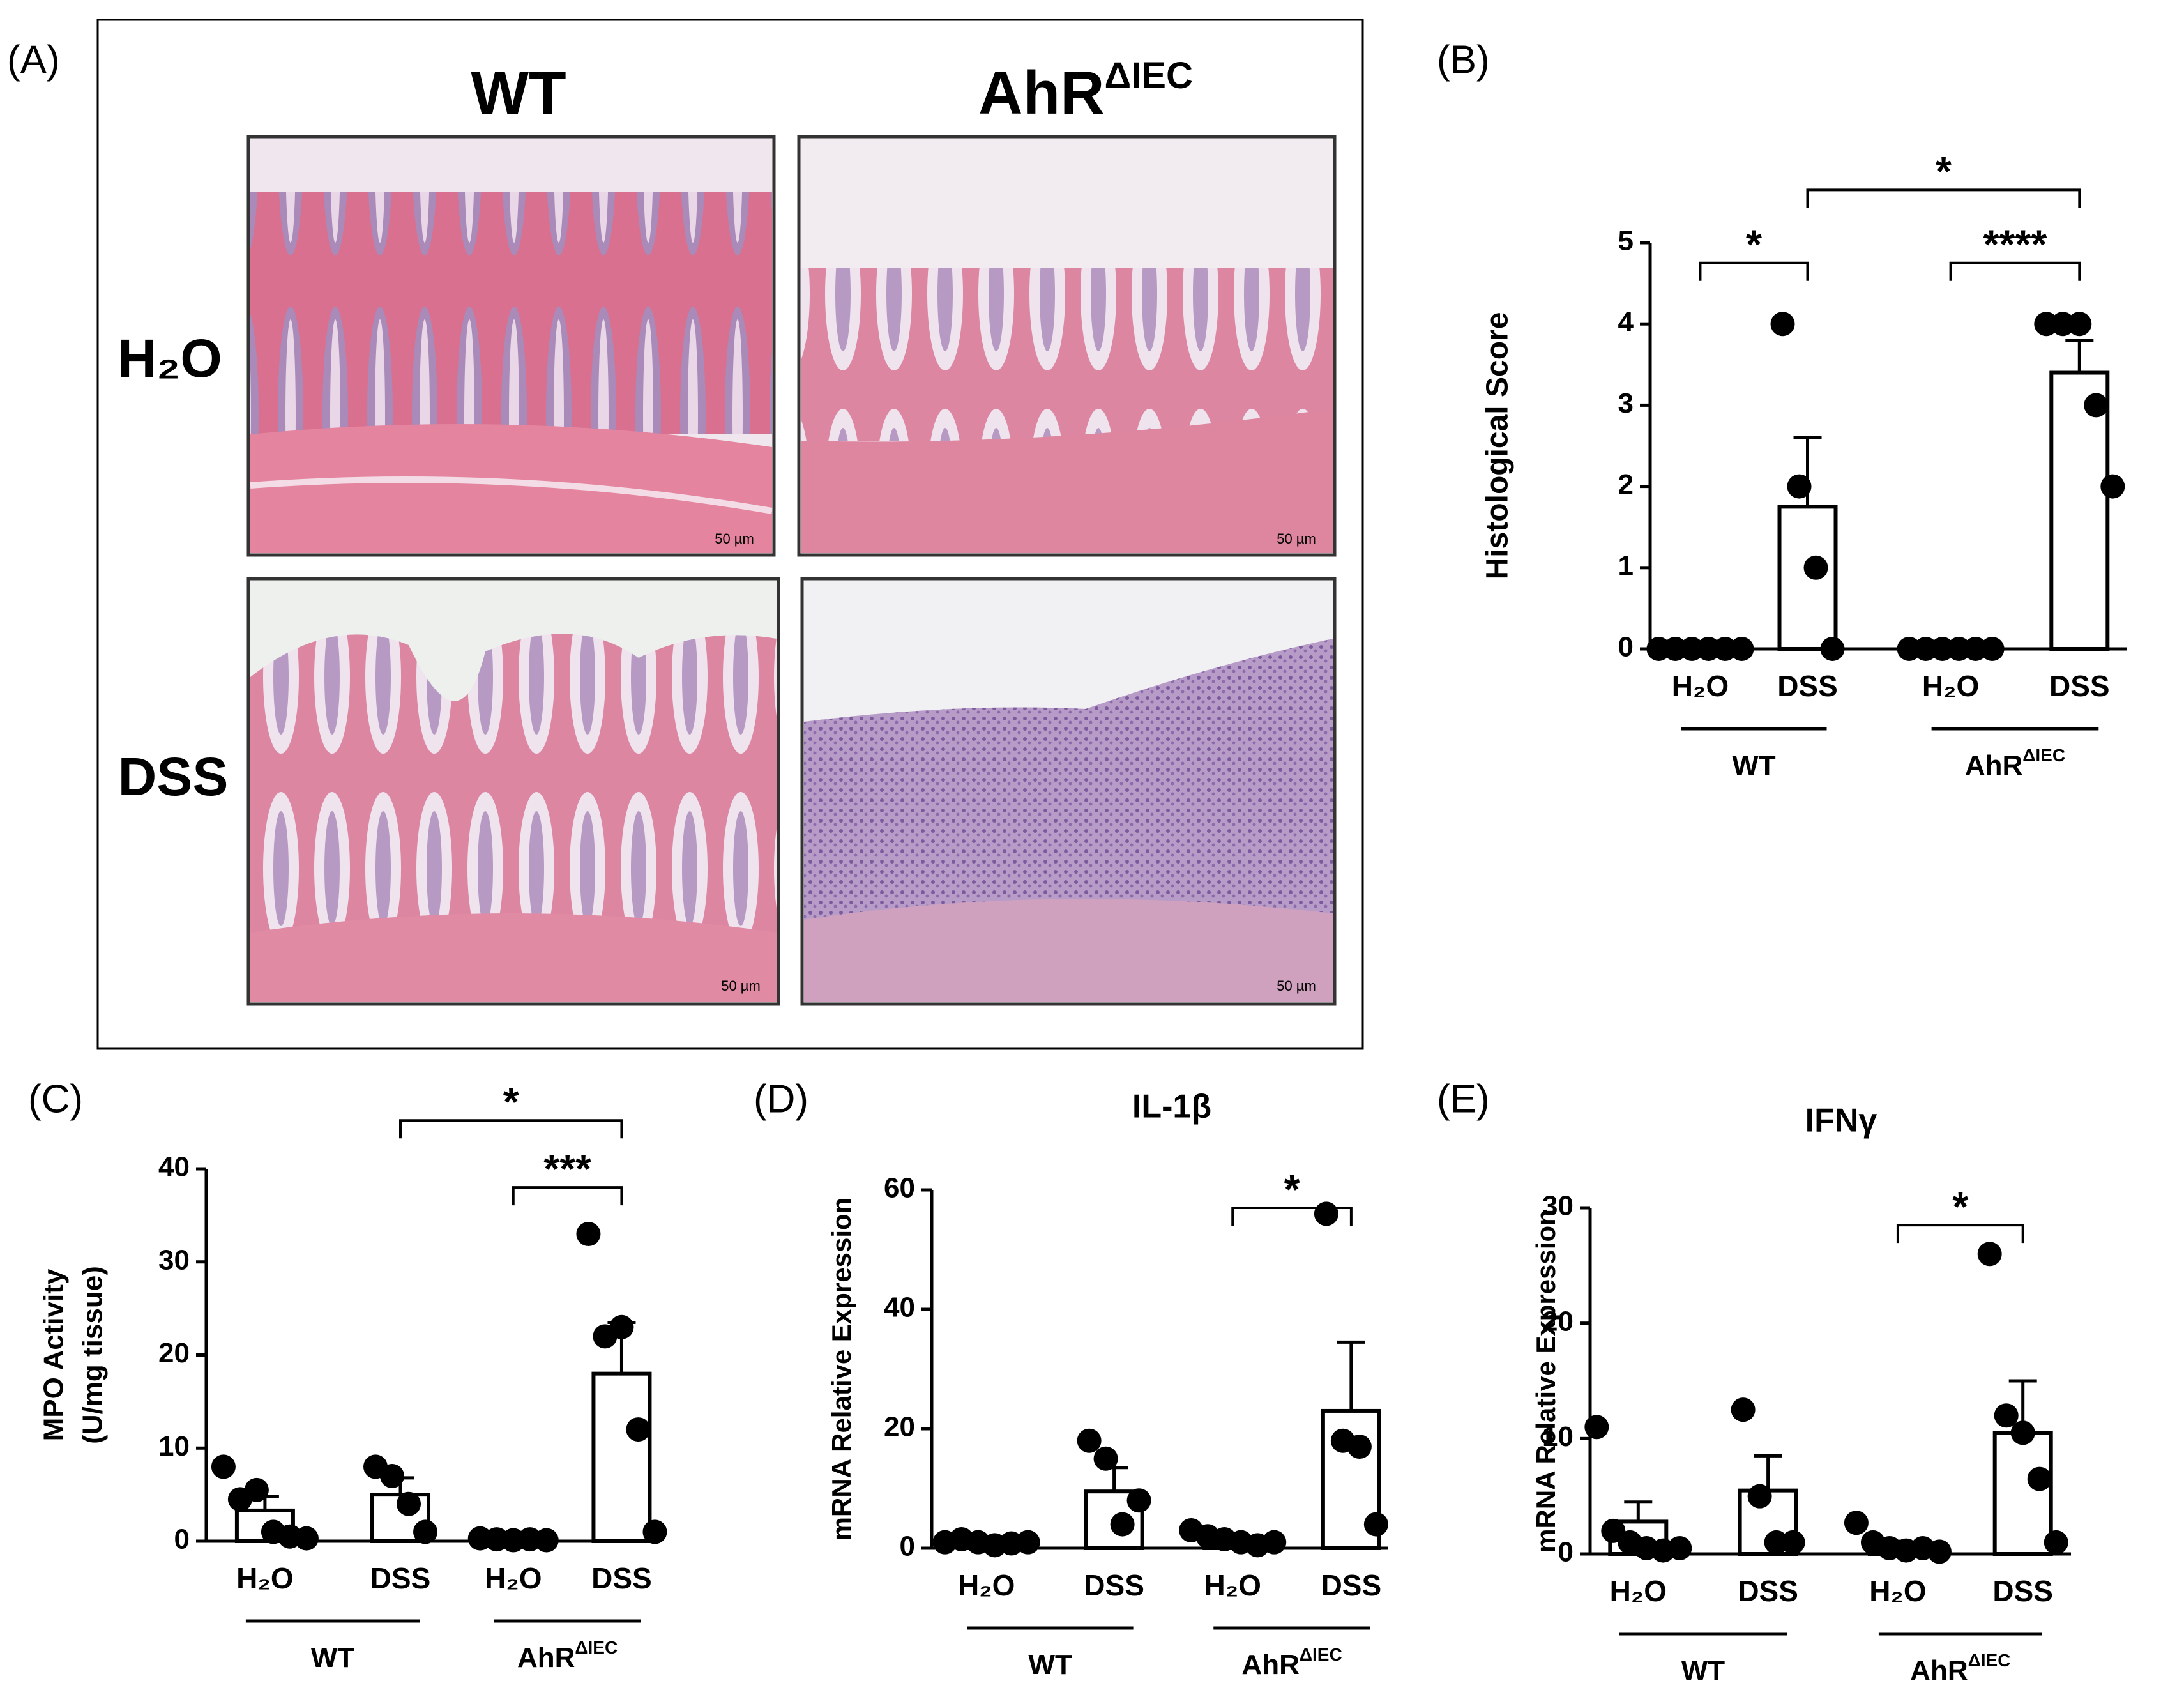 The image size is (2184, 1690). Describe the element at coordinates (1626, 565) in the screenshot. I see `y-tick-label: 1` at that location.